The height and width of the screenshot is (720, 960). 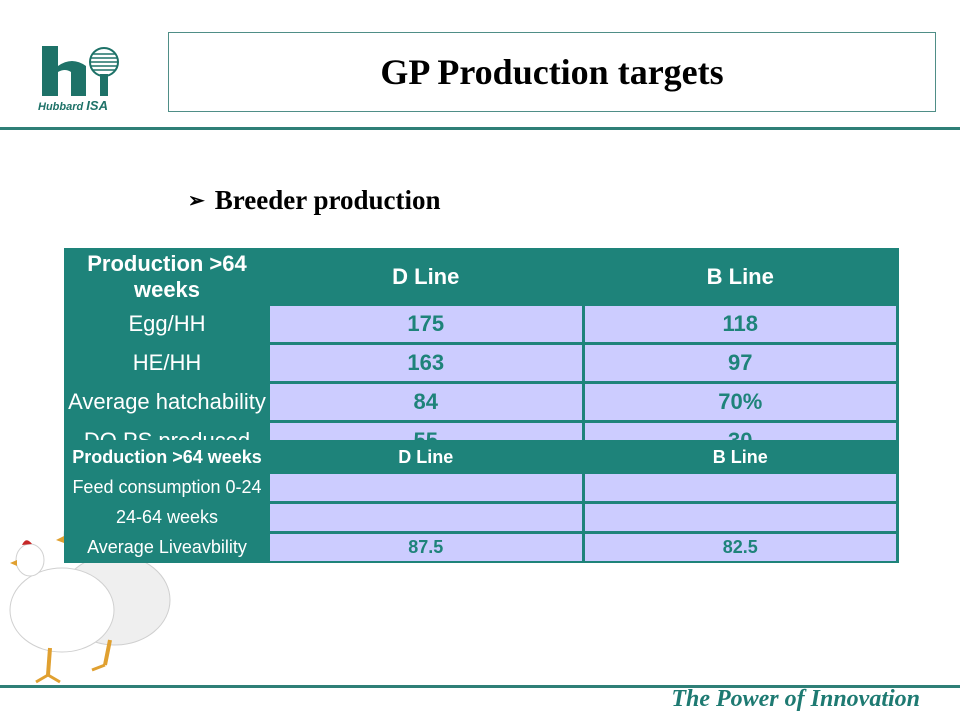 I want to click on page-title: GP Production targets, so click(x=552, y=72).